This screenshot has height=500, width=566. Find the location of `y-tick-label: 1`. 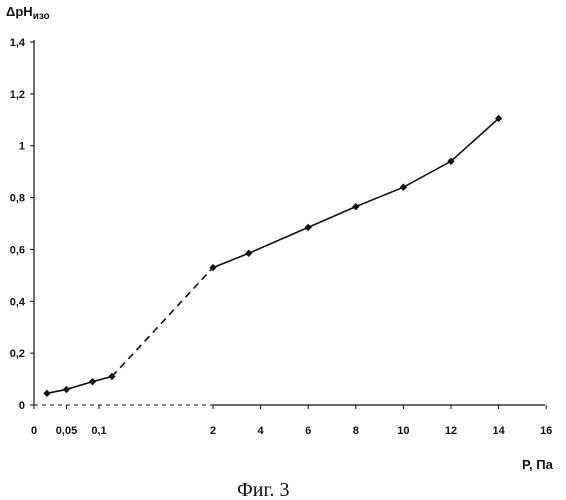

y-tick-label: 1 is located at coordinates (22, 147).